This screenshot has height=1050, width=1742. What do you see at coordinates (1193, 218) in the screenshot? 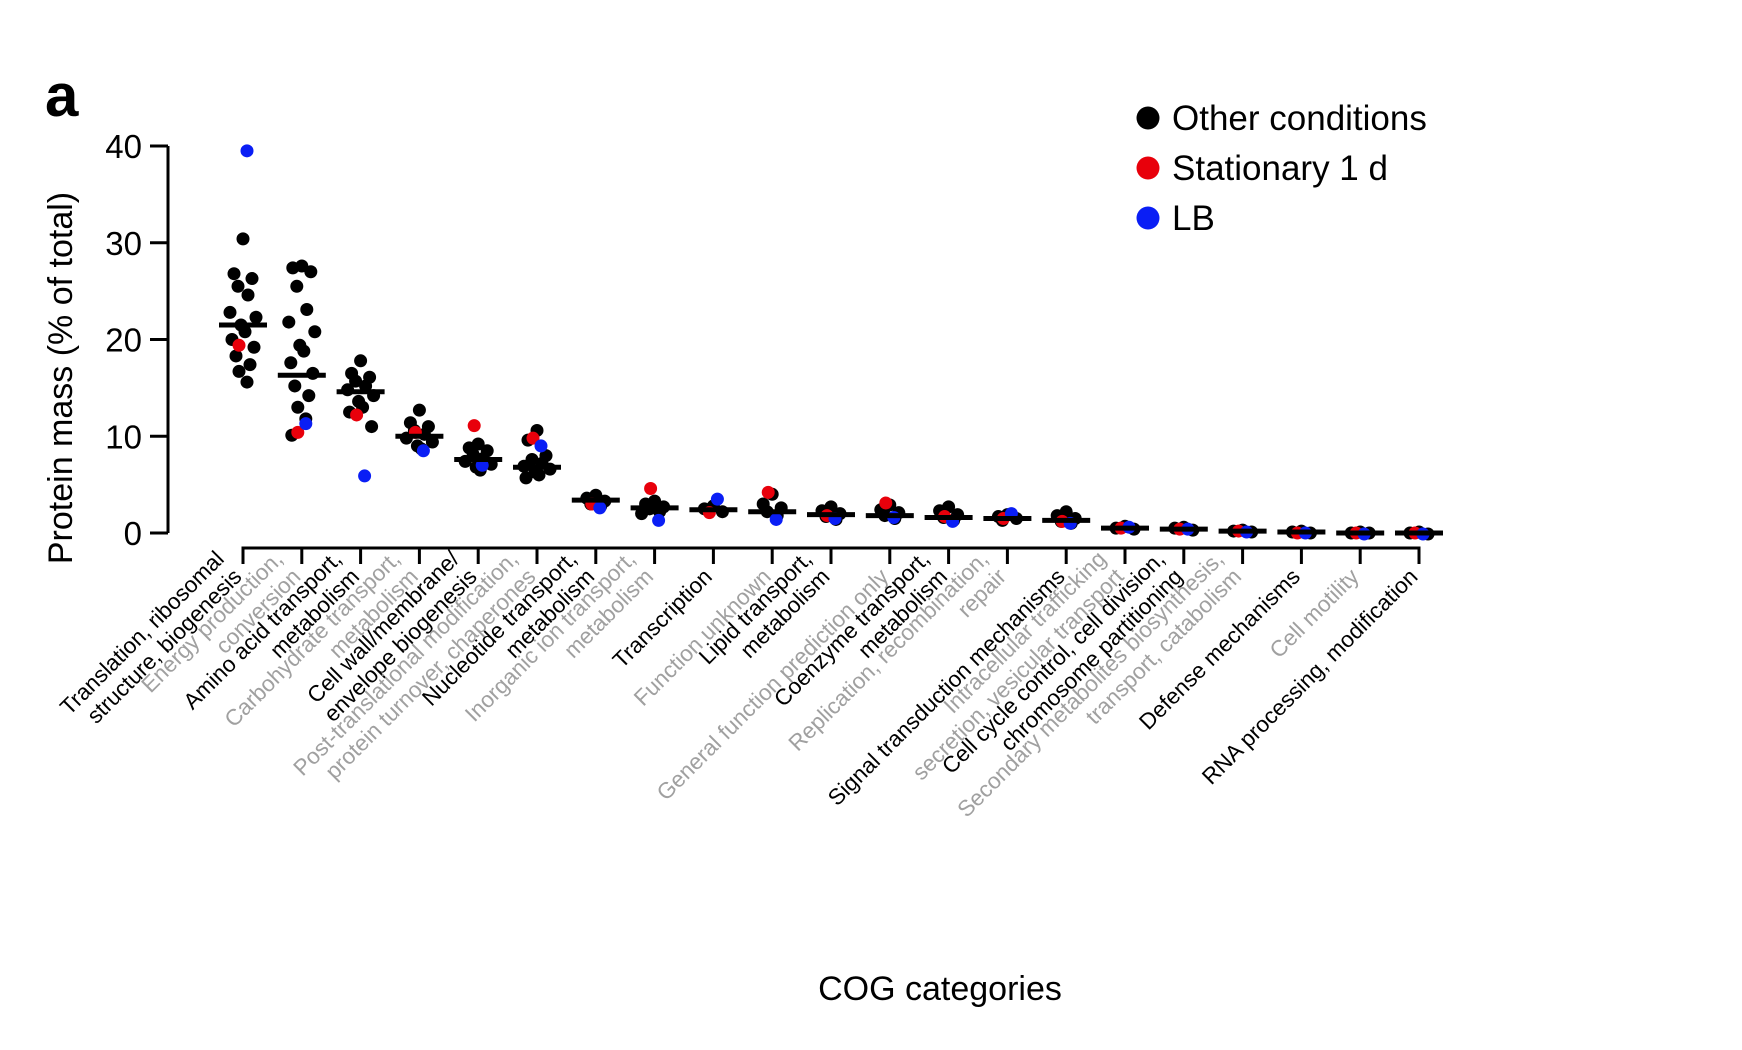
I see `legend-label-lb: LB` at bounding box center [1193, 218].